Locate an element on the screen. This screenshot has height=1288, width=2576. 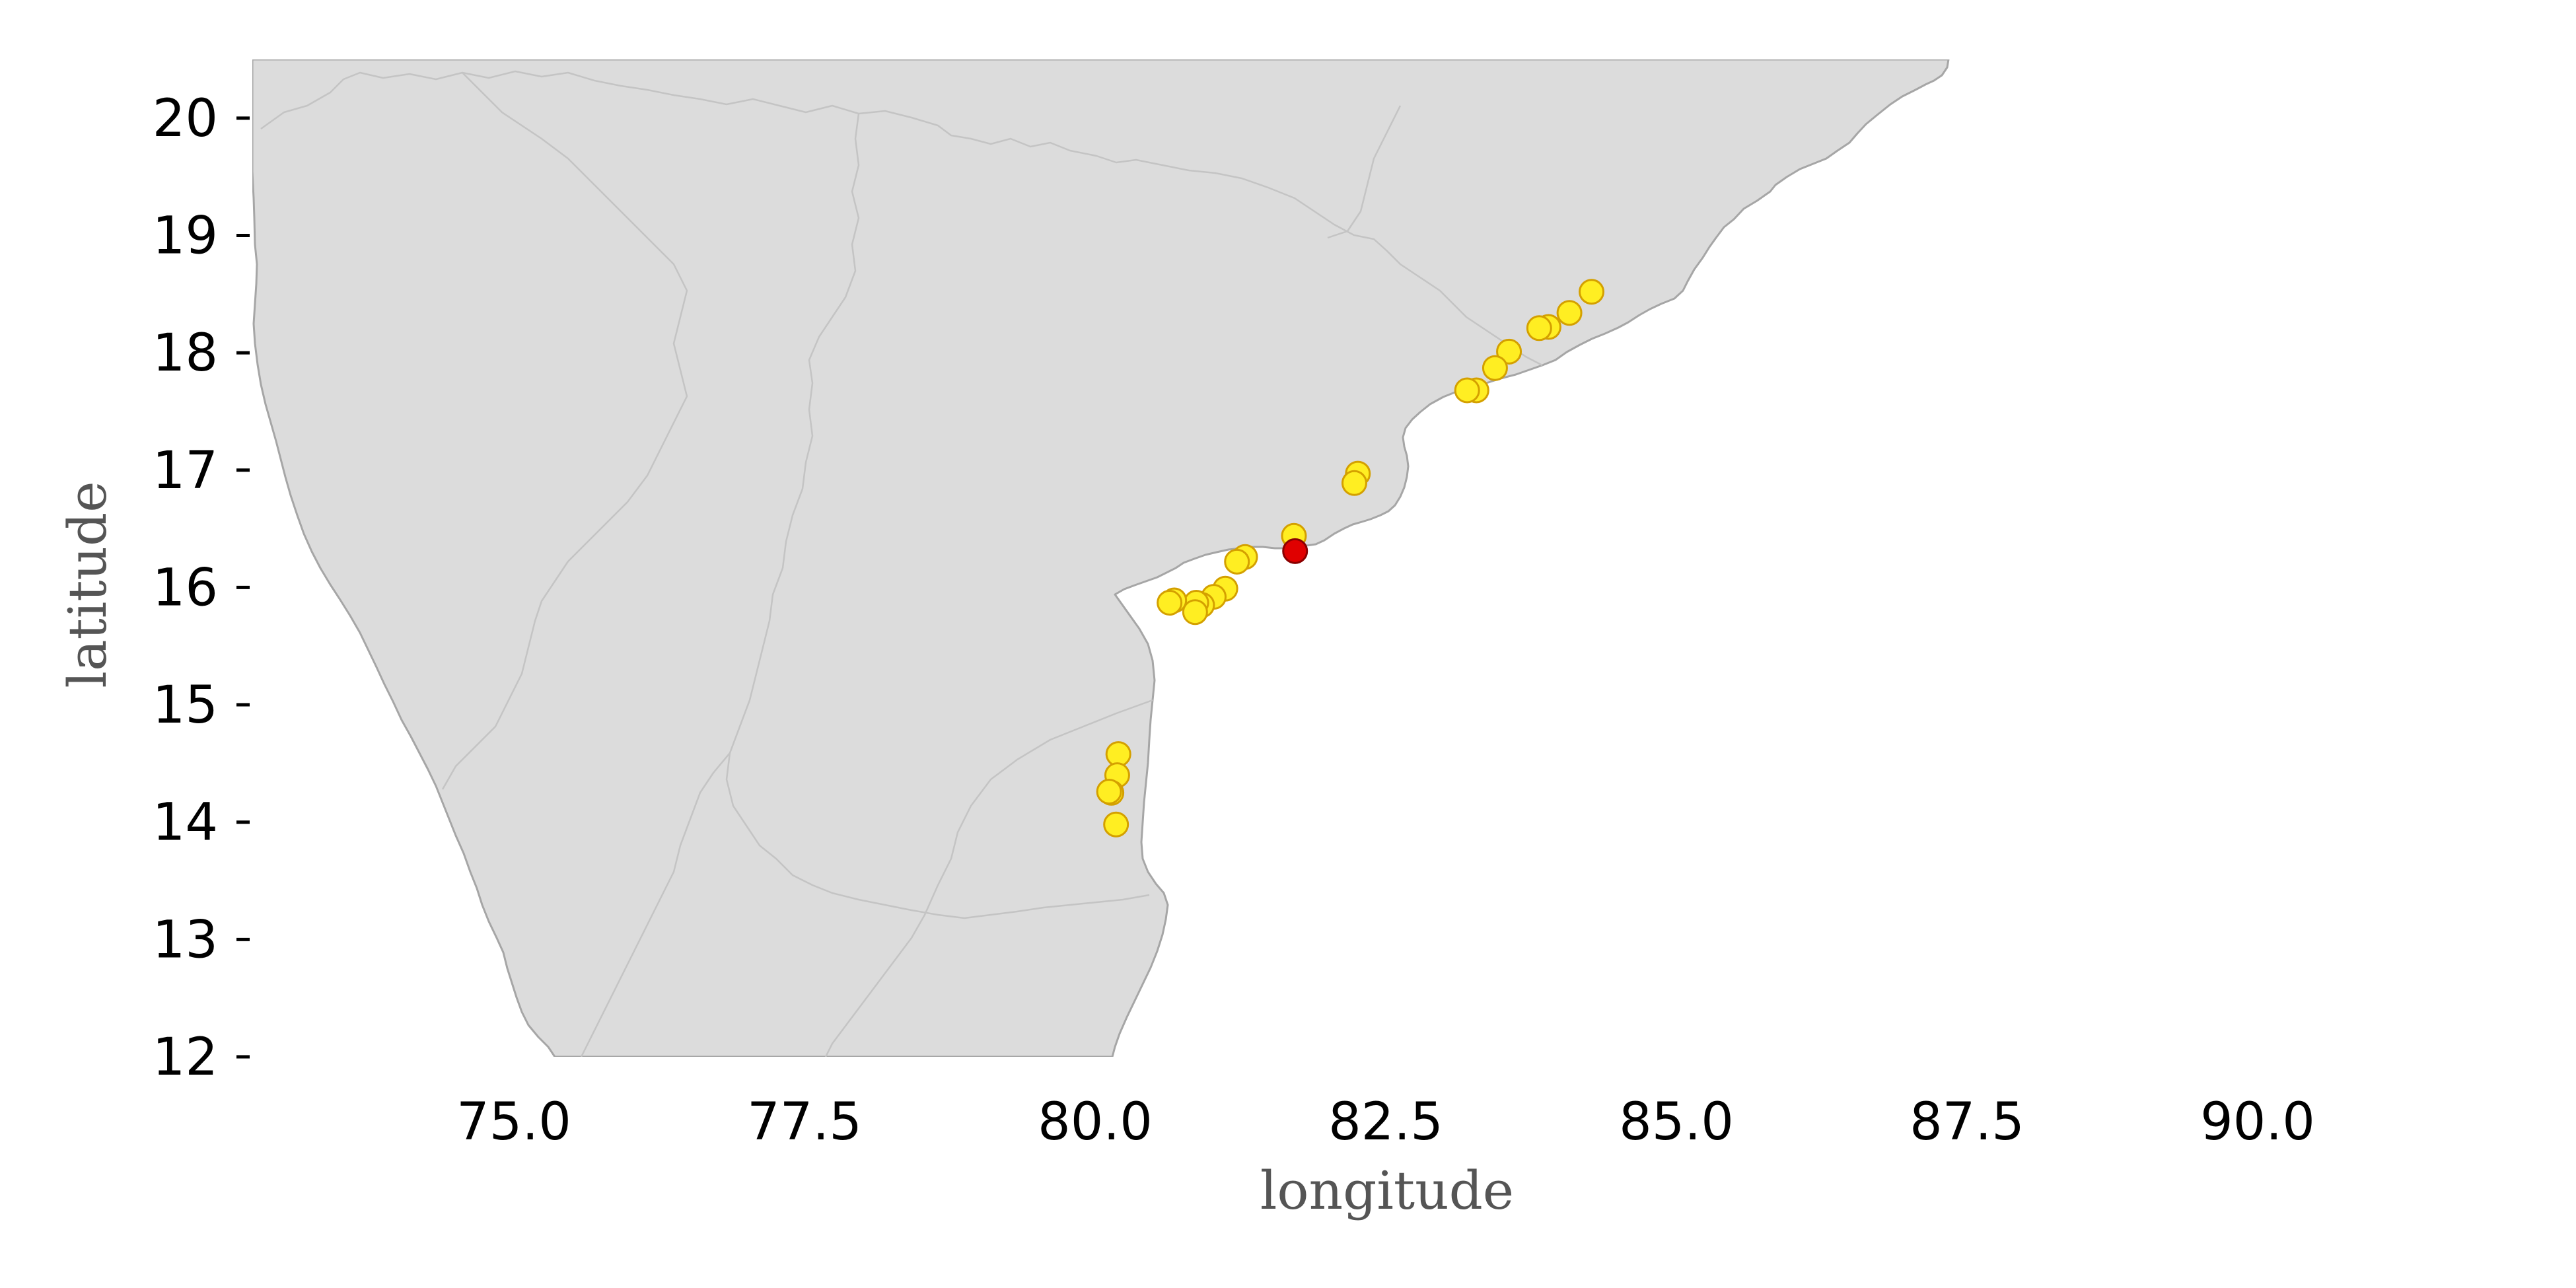
state-border-west is located at coordinates (564, 431).